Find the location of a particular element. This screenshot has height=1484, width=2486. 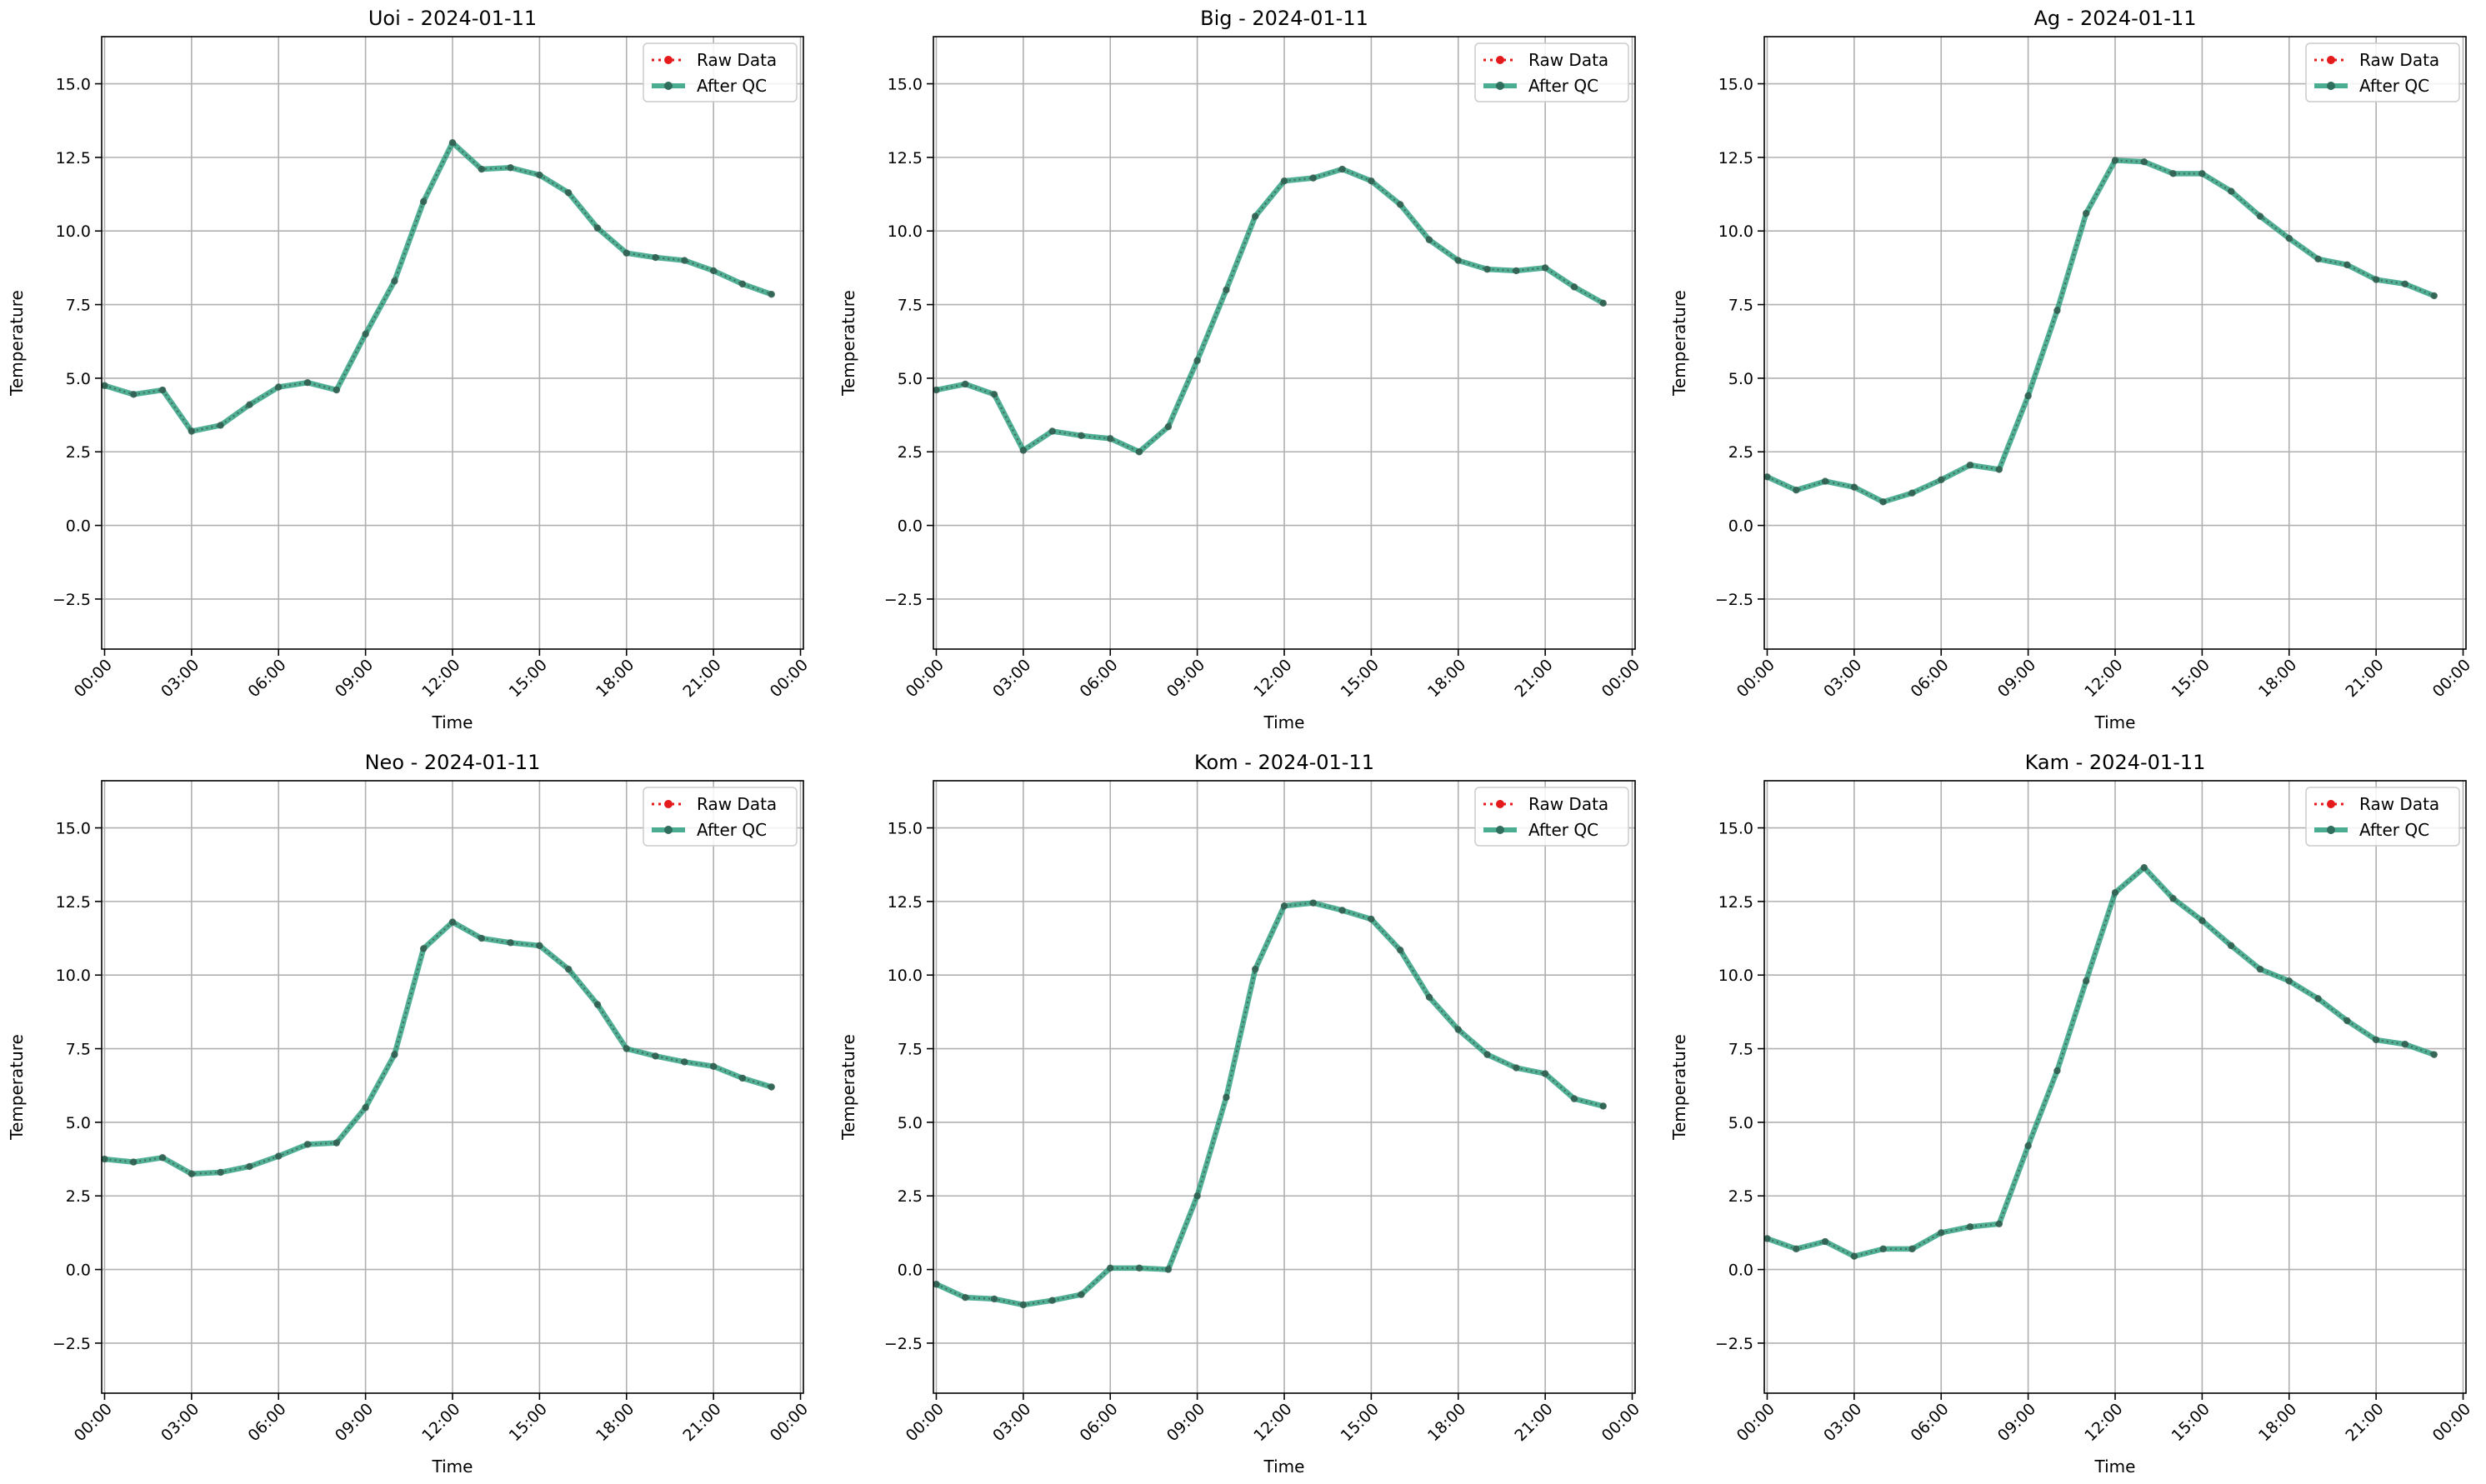

y-tick-label: 7.5 is located at coordinates (1741, 1050).